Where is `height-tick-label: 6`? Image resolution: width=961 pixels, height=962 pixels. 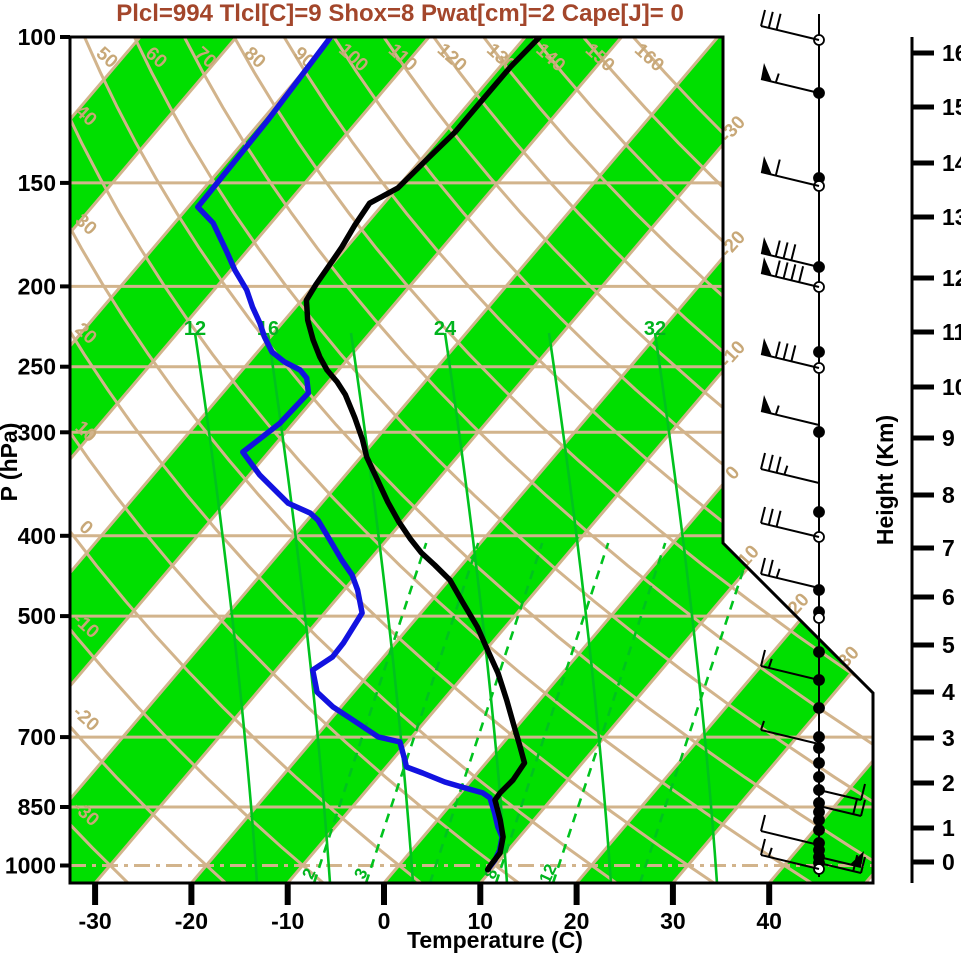 height-tick-label: 6 is located at coordinates (948, 597).